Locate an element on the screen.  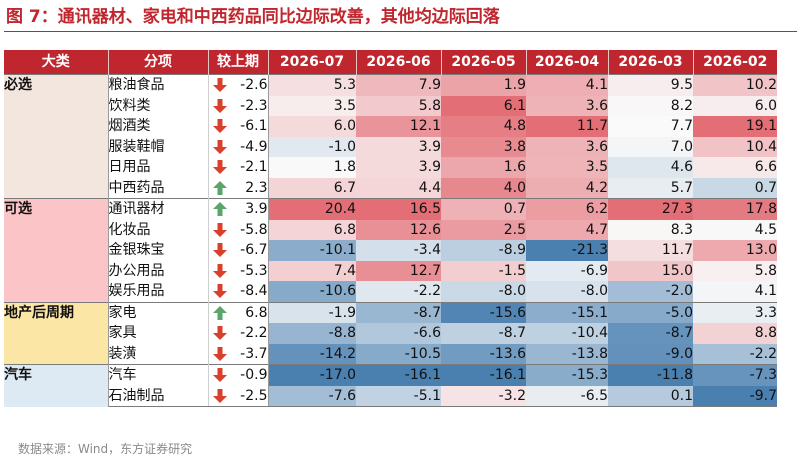
change-cell: 6.8 is located at coordinates (238, 312).